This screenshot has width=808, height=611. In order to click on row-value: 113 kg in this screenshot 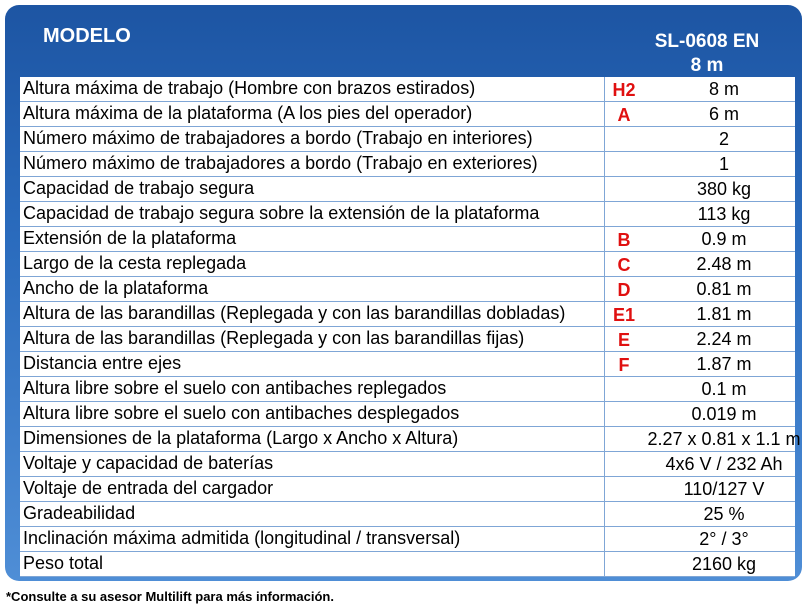, I will do `click(724, 214)`.